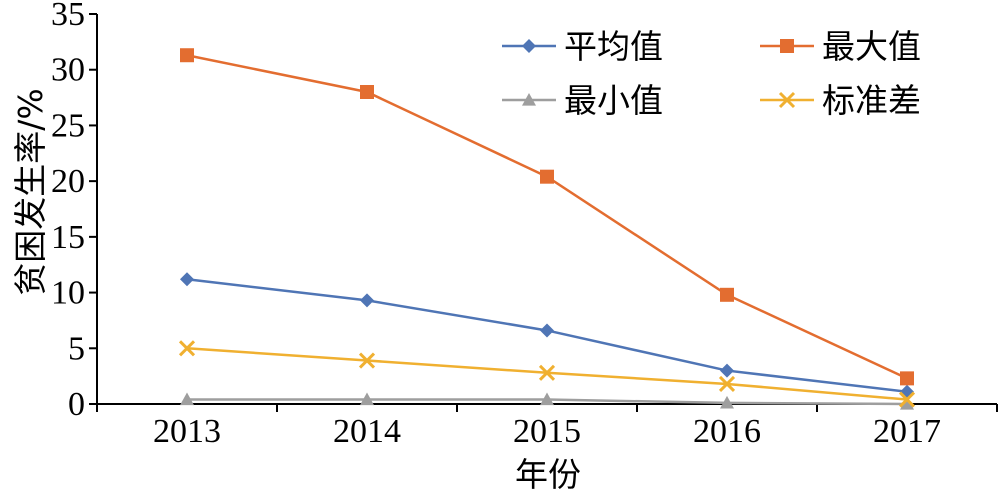 The image size is (1000, 496). What do you see at coordinates (907, 431) in the screenshot?
I see `x-tick-label: 2017` at bounding box center [907, 431].